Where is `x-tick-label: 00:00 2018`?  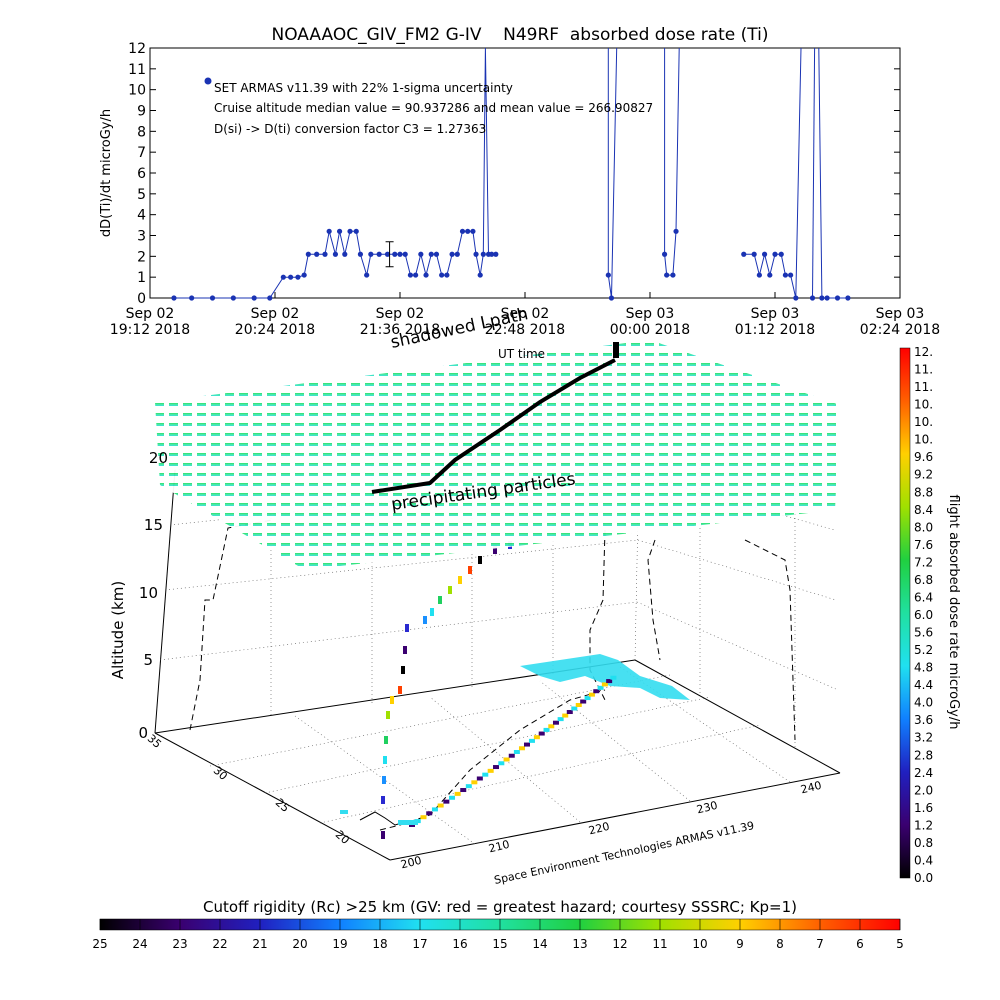
x-tick-label: 00:00 2018 is located at coordinates (650, 330).